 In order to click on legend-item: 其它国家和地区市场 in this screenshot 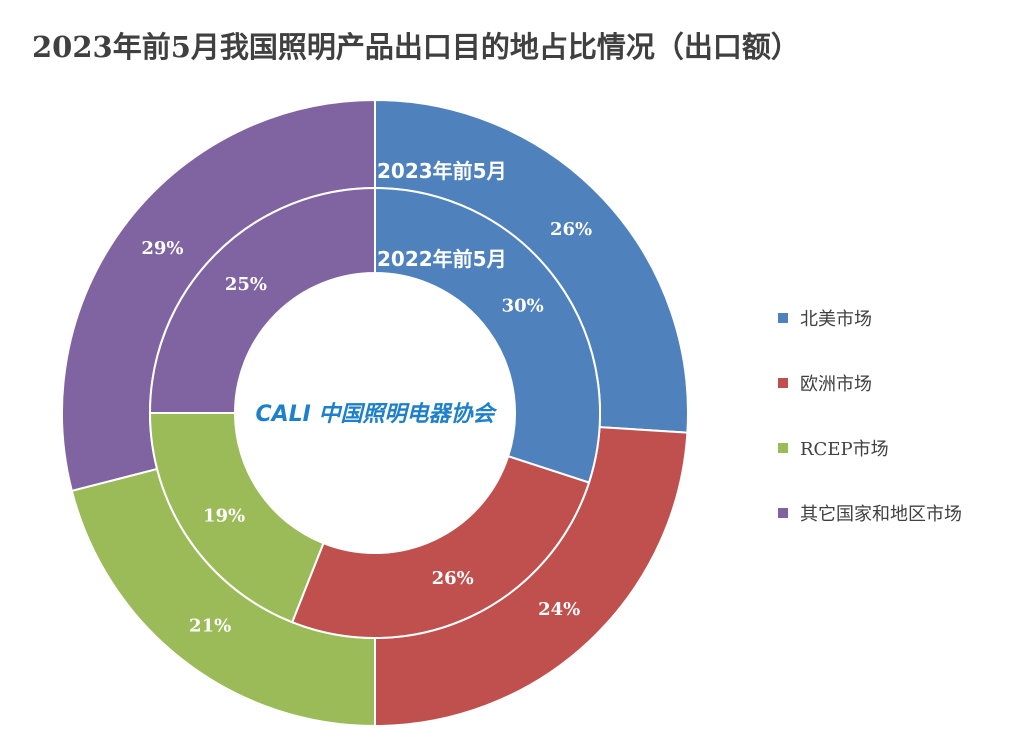, I will do `click(870, 512)`.